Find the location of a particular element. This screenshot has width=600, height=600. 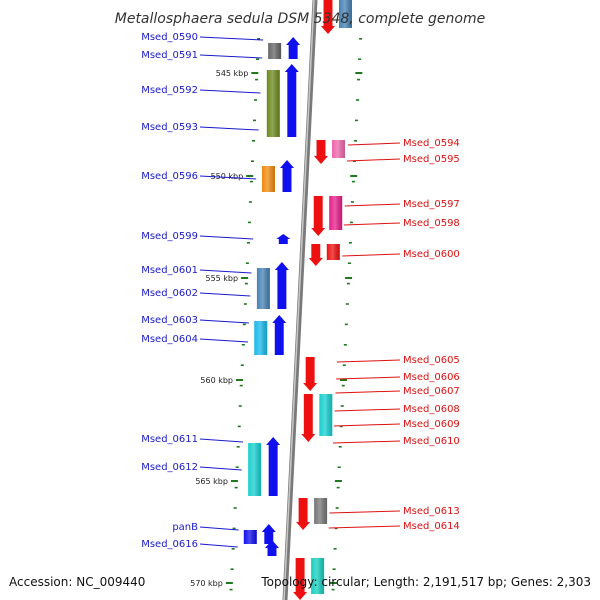

kbp-tick-label: 570 kbp is located at coordinates (206, 583).